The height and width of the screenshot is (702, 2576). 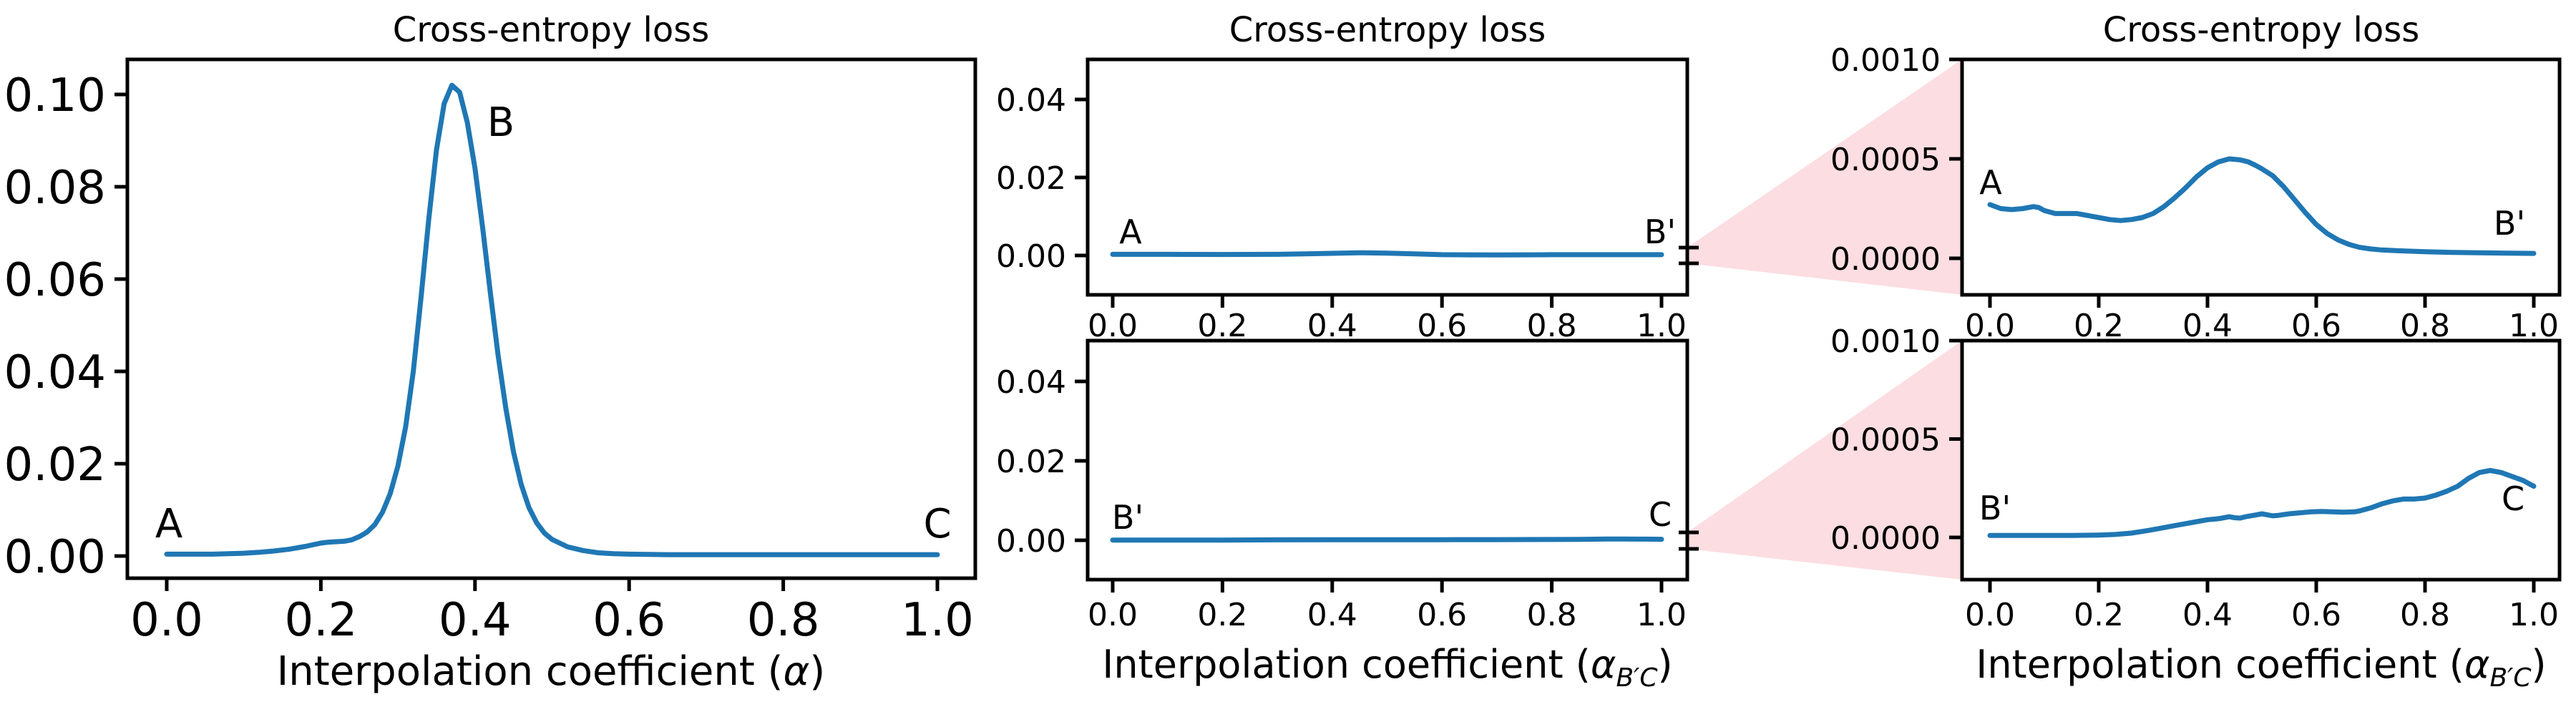 What do you see at coordinates (2207, 615) in the screenshot?
I see `x-tick-label-right-bottom: 0.4` at bounding box center [2207, 615].